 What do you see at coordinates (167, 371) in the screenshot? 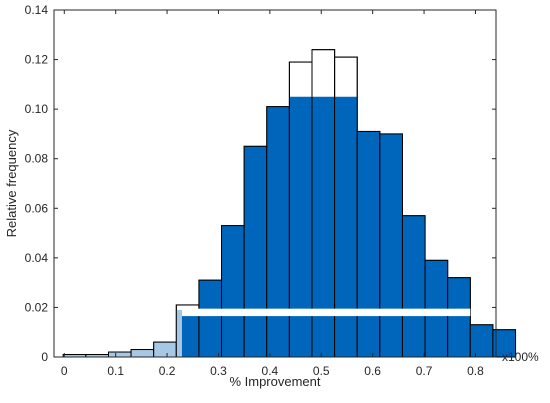
I see `x-tick-label-2: 0.2` at bounding box center [167, 371].